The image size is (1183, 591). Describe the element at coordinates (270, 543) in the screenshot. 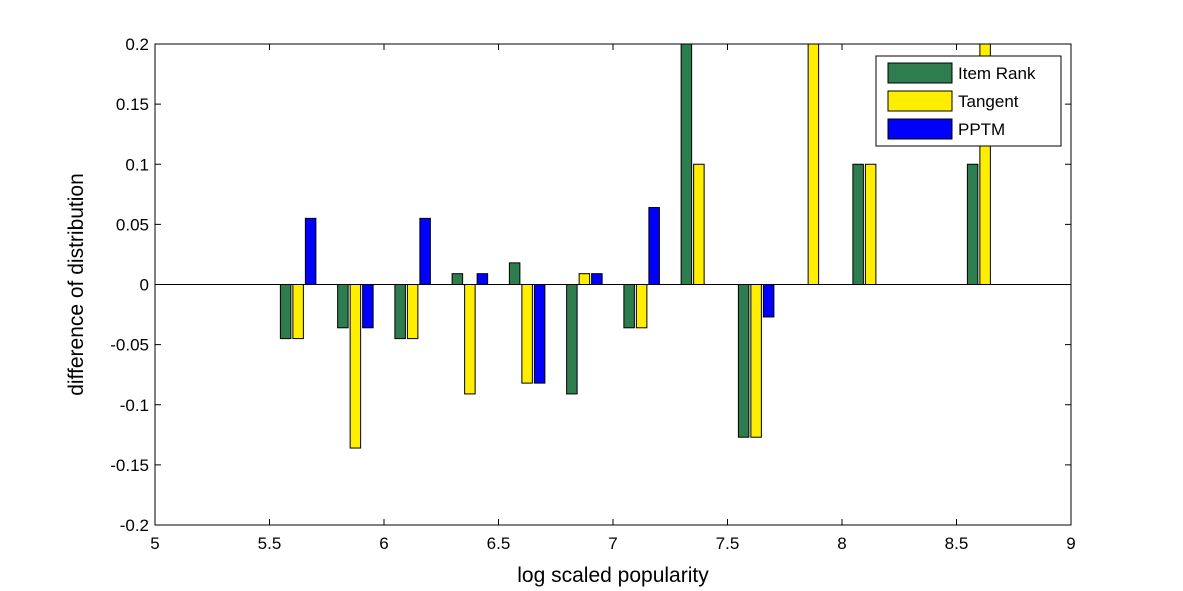

I see `x-tick-label: 5.5` at that location.